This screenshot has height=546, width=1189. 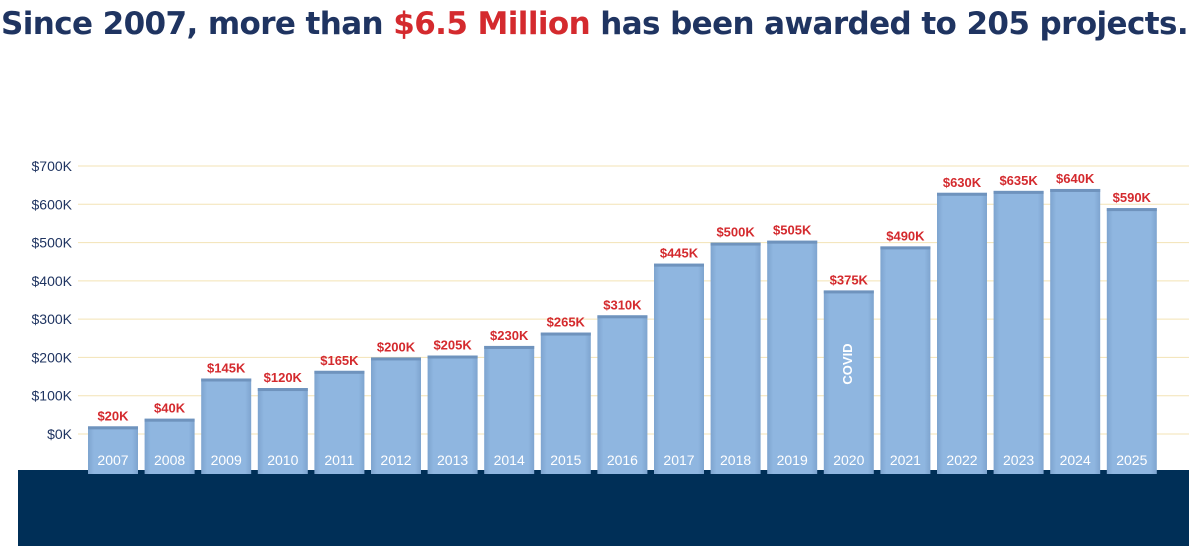 I want to click on x-tick-label: 2012, so click(x=395, y=460).